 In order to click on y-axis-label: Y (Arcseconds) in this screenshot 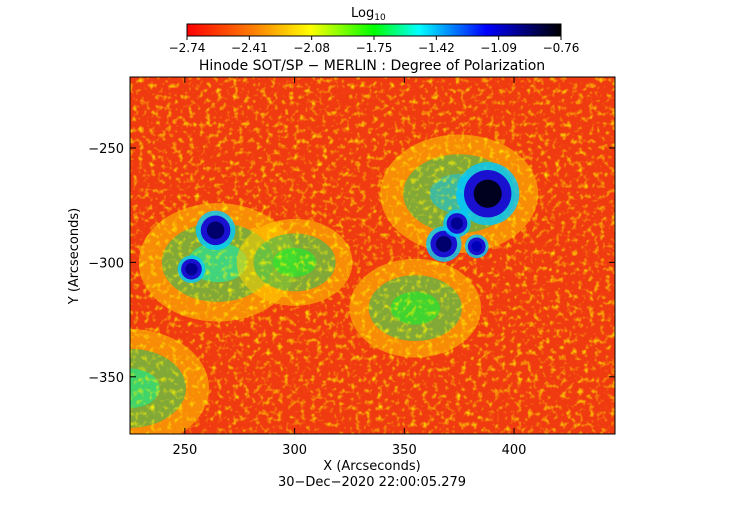, I will do `click(74, 256)`.